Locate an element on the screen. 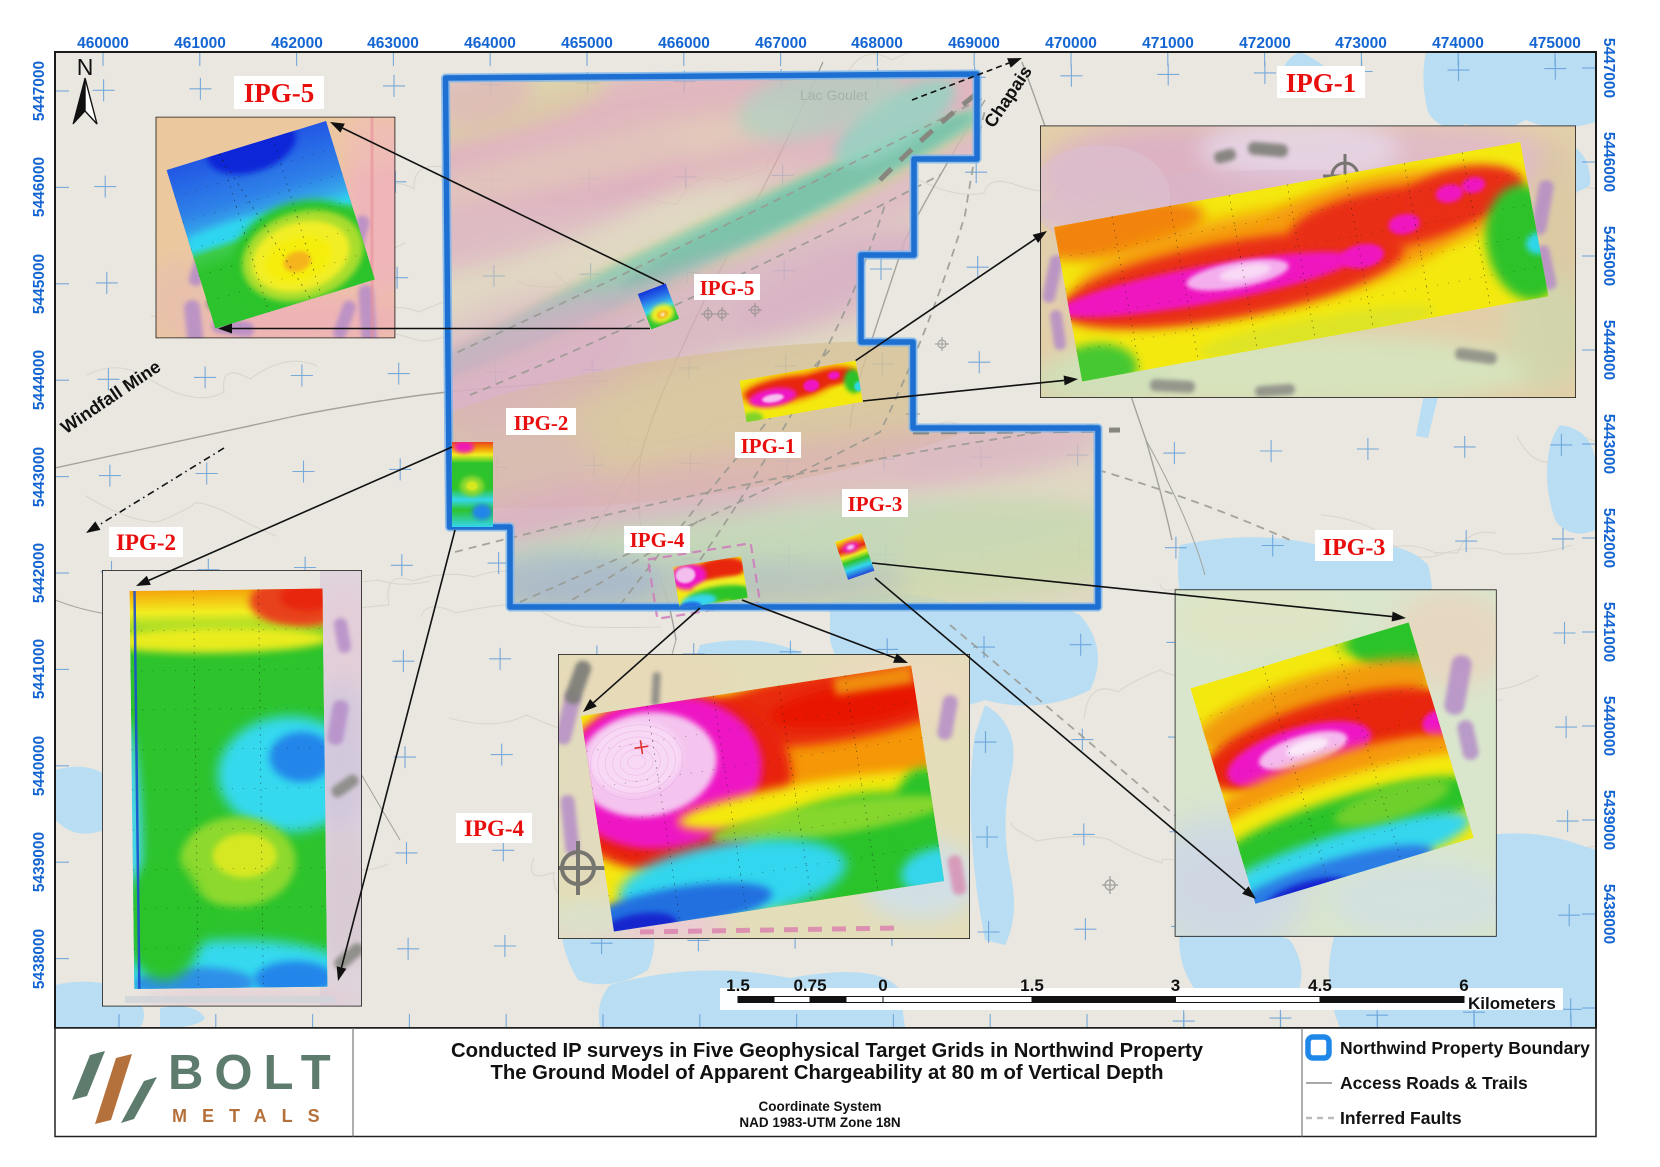 The width and height of the screenshot is (1660, 1167). svg-text: 472000 is located at coordinates (1265, 43).